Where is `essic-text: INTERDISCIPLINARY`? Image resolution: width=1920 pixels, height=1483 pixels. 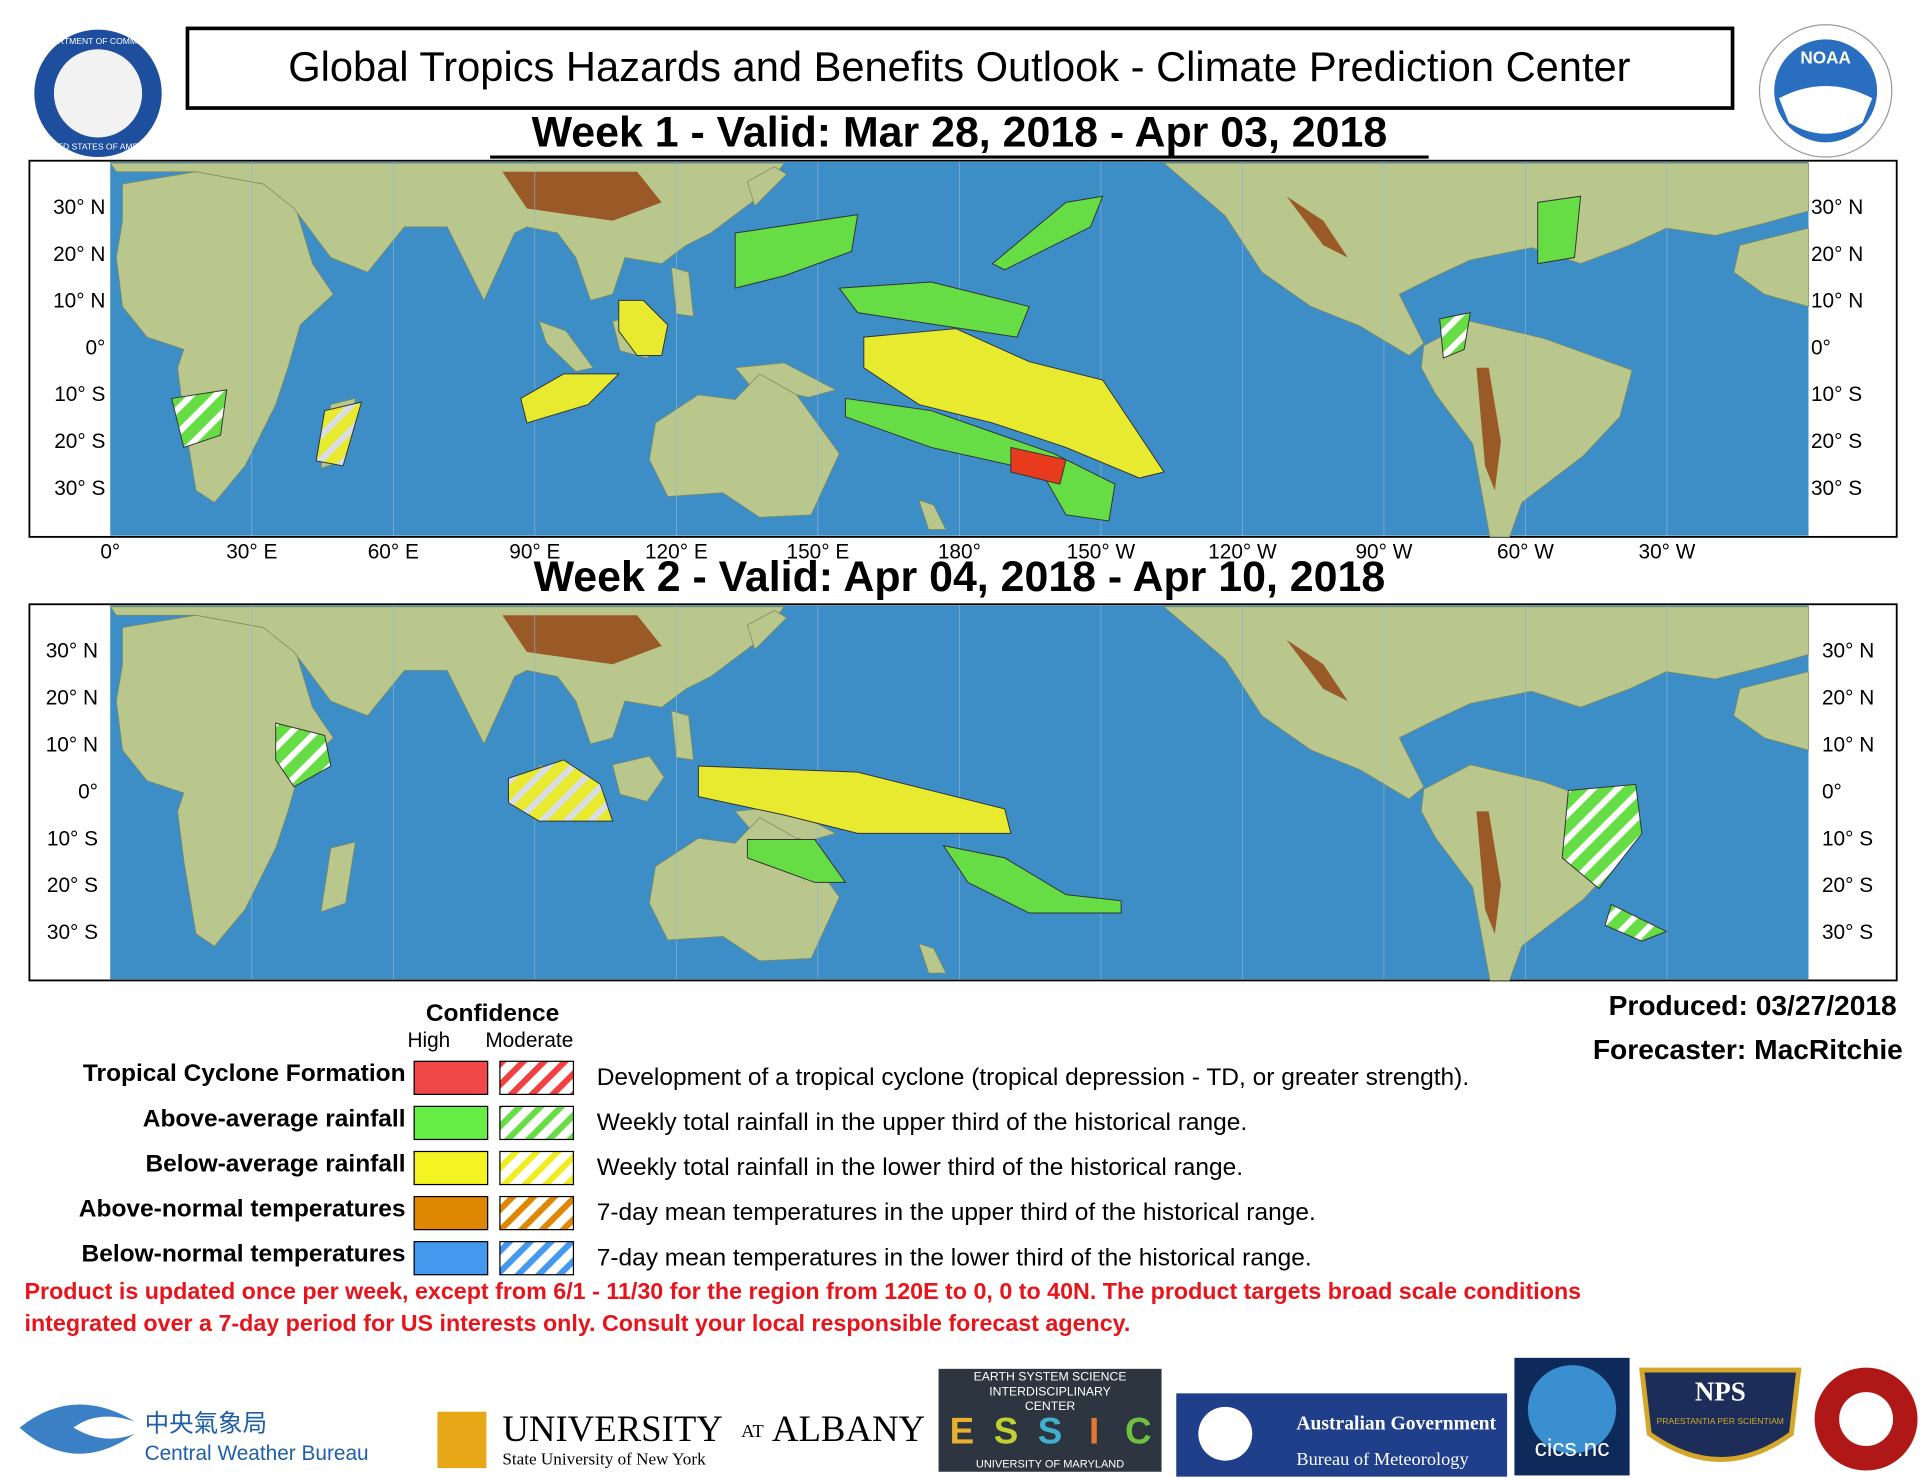
essic-text: INTERDISCIPLINARY is located at coordinates (1050, 1391).